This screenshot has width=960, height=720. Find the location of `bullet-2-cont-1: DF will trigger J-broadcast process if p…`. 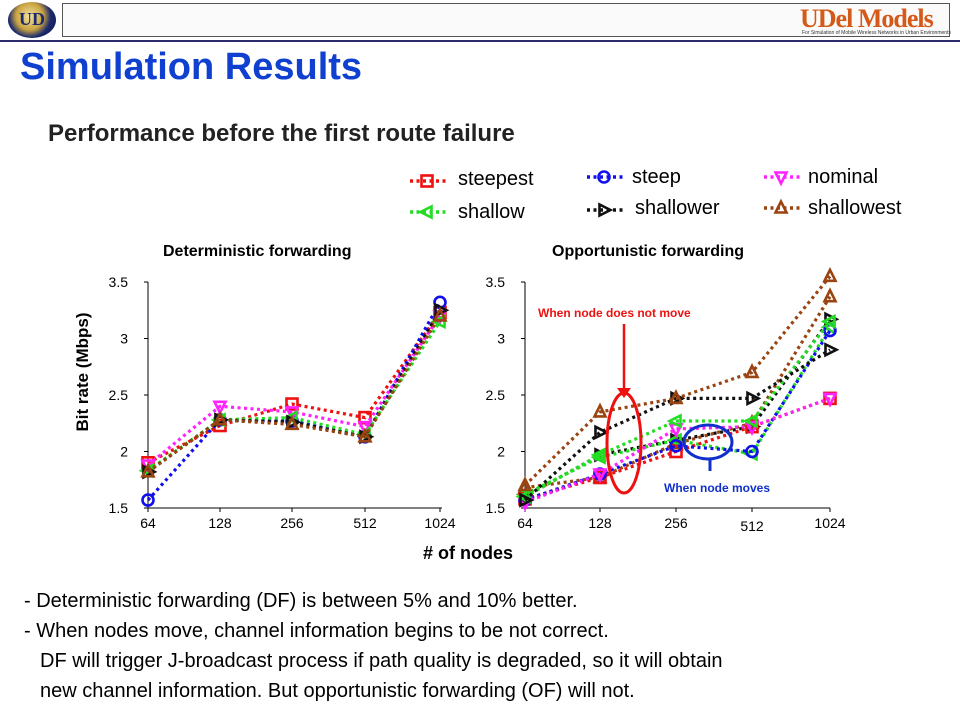

bullet-2-cont-1: DF will trigger J-broadcast process if p… is located at coordinates (381, 661).